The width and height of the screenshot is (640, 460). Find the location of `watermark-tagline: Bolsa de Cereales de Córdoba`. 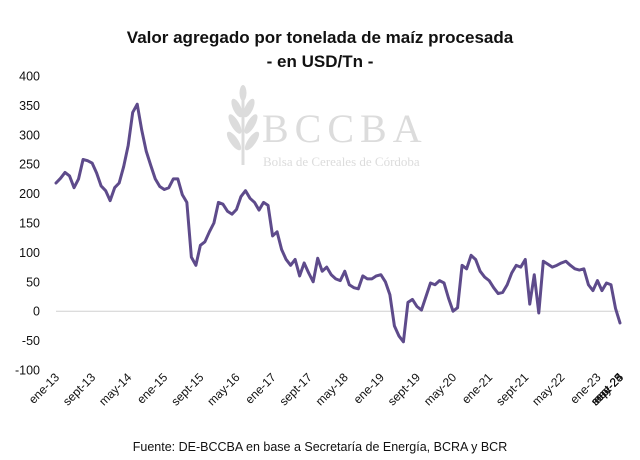

watermark-tagline: Bolsa de Cereales de Córdoba is located at coordinates (341, 161).